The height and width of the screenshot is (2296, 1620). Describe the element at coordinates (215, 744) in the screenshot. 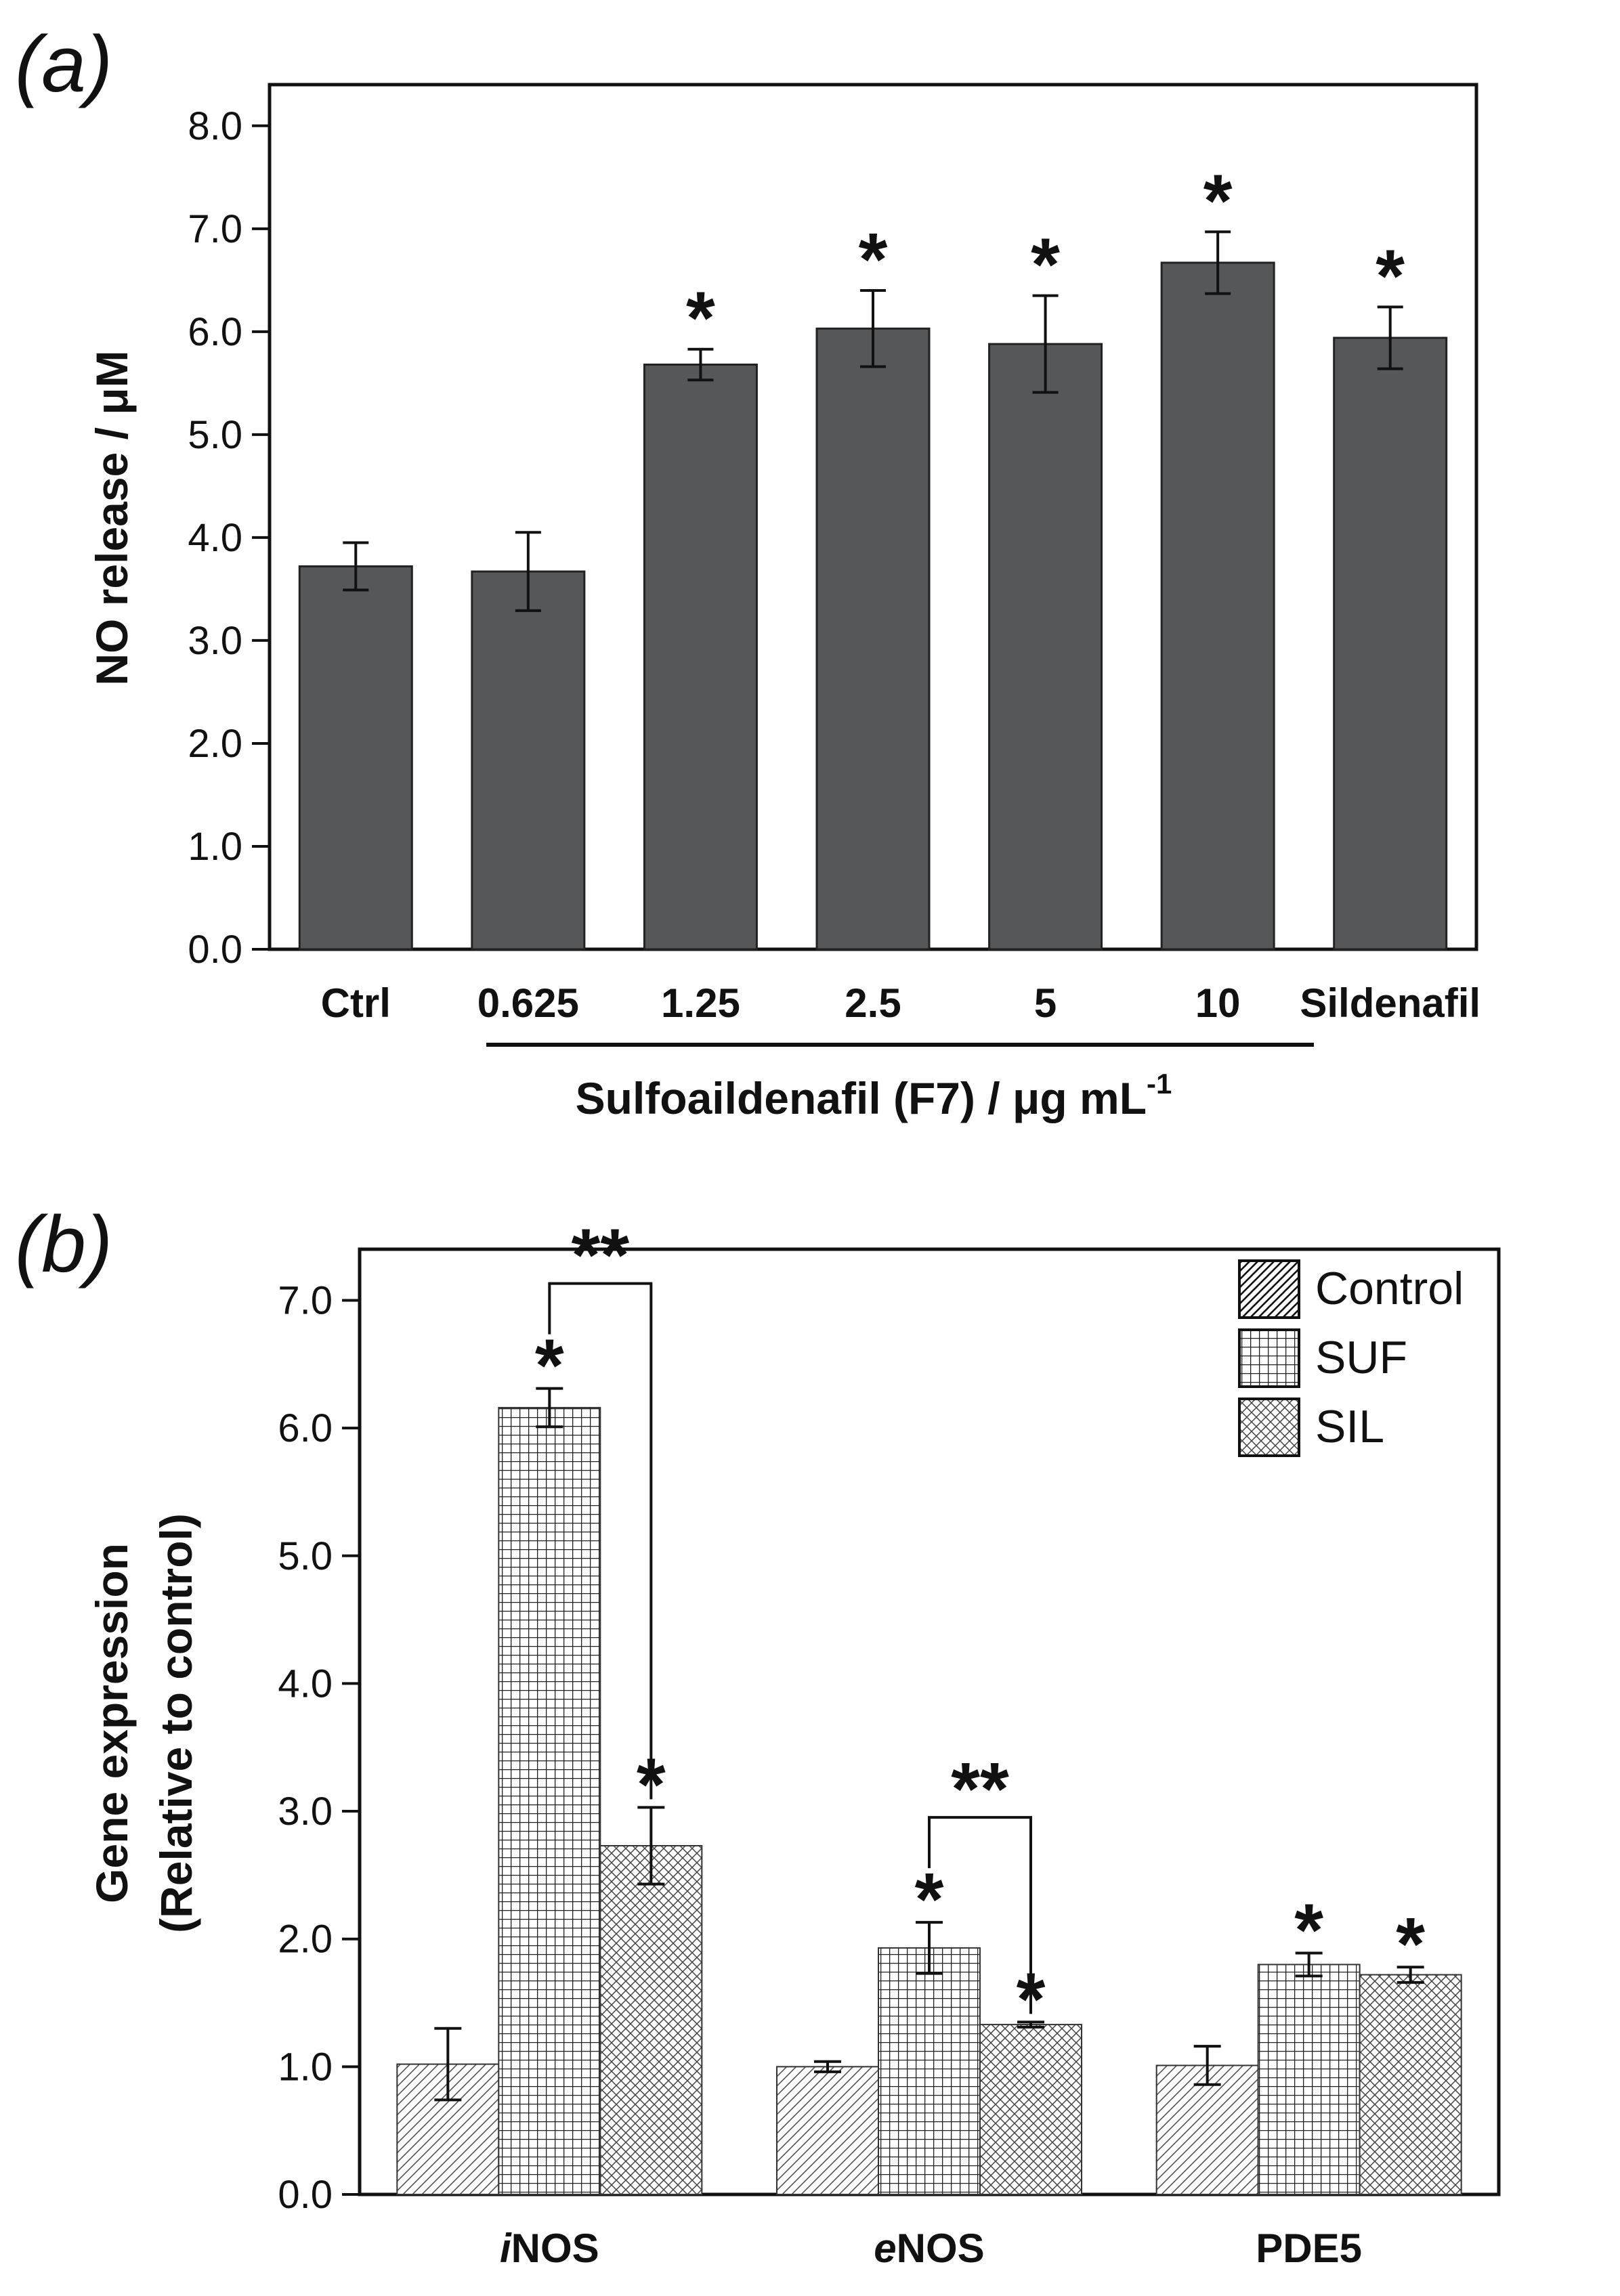

I see `panel-a-y-tick-label: 2.0` at that location.